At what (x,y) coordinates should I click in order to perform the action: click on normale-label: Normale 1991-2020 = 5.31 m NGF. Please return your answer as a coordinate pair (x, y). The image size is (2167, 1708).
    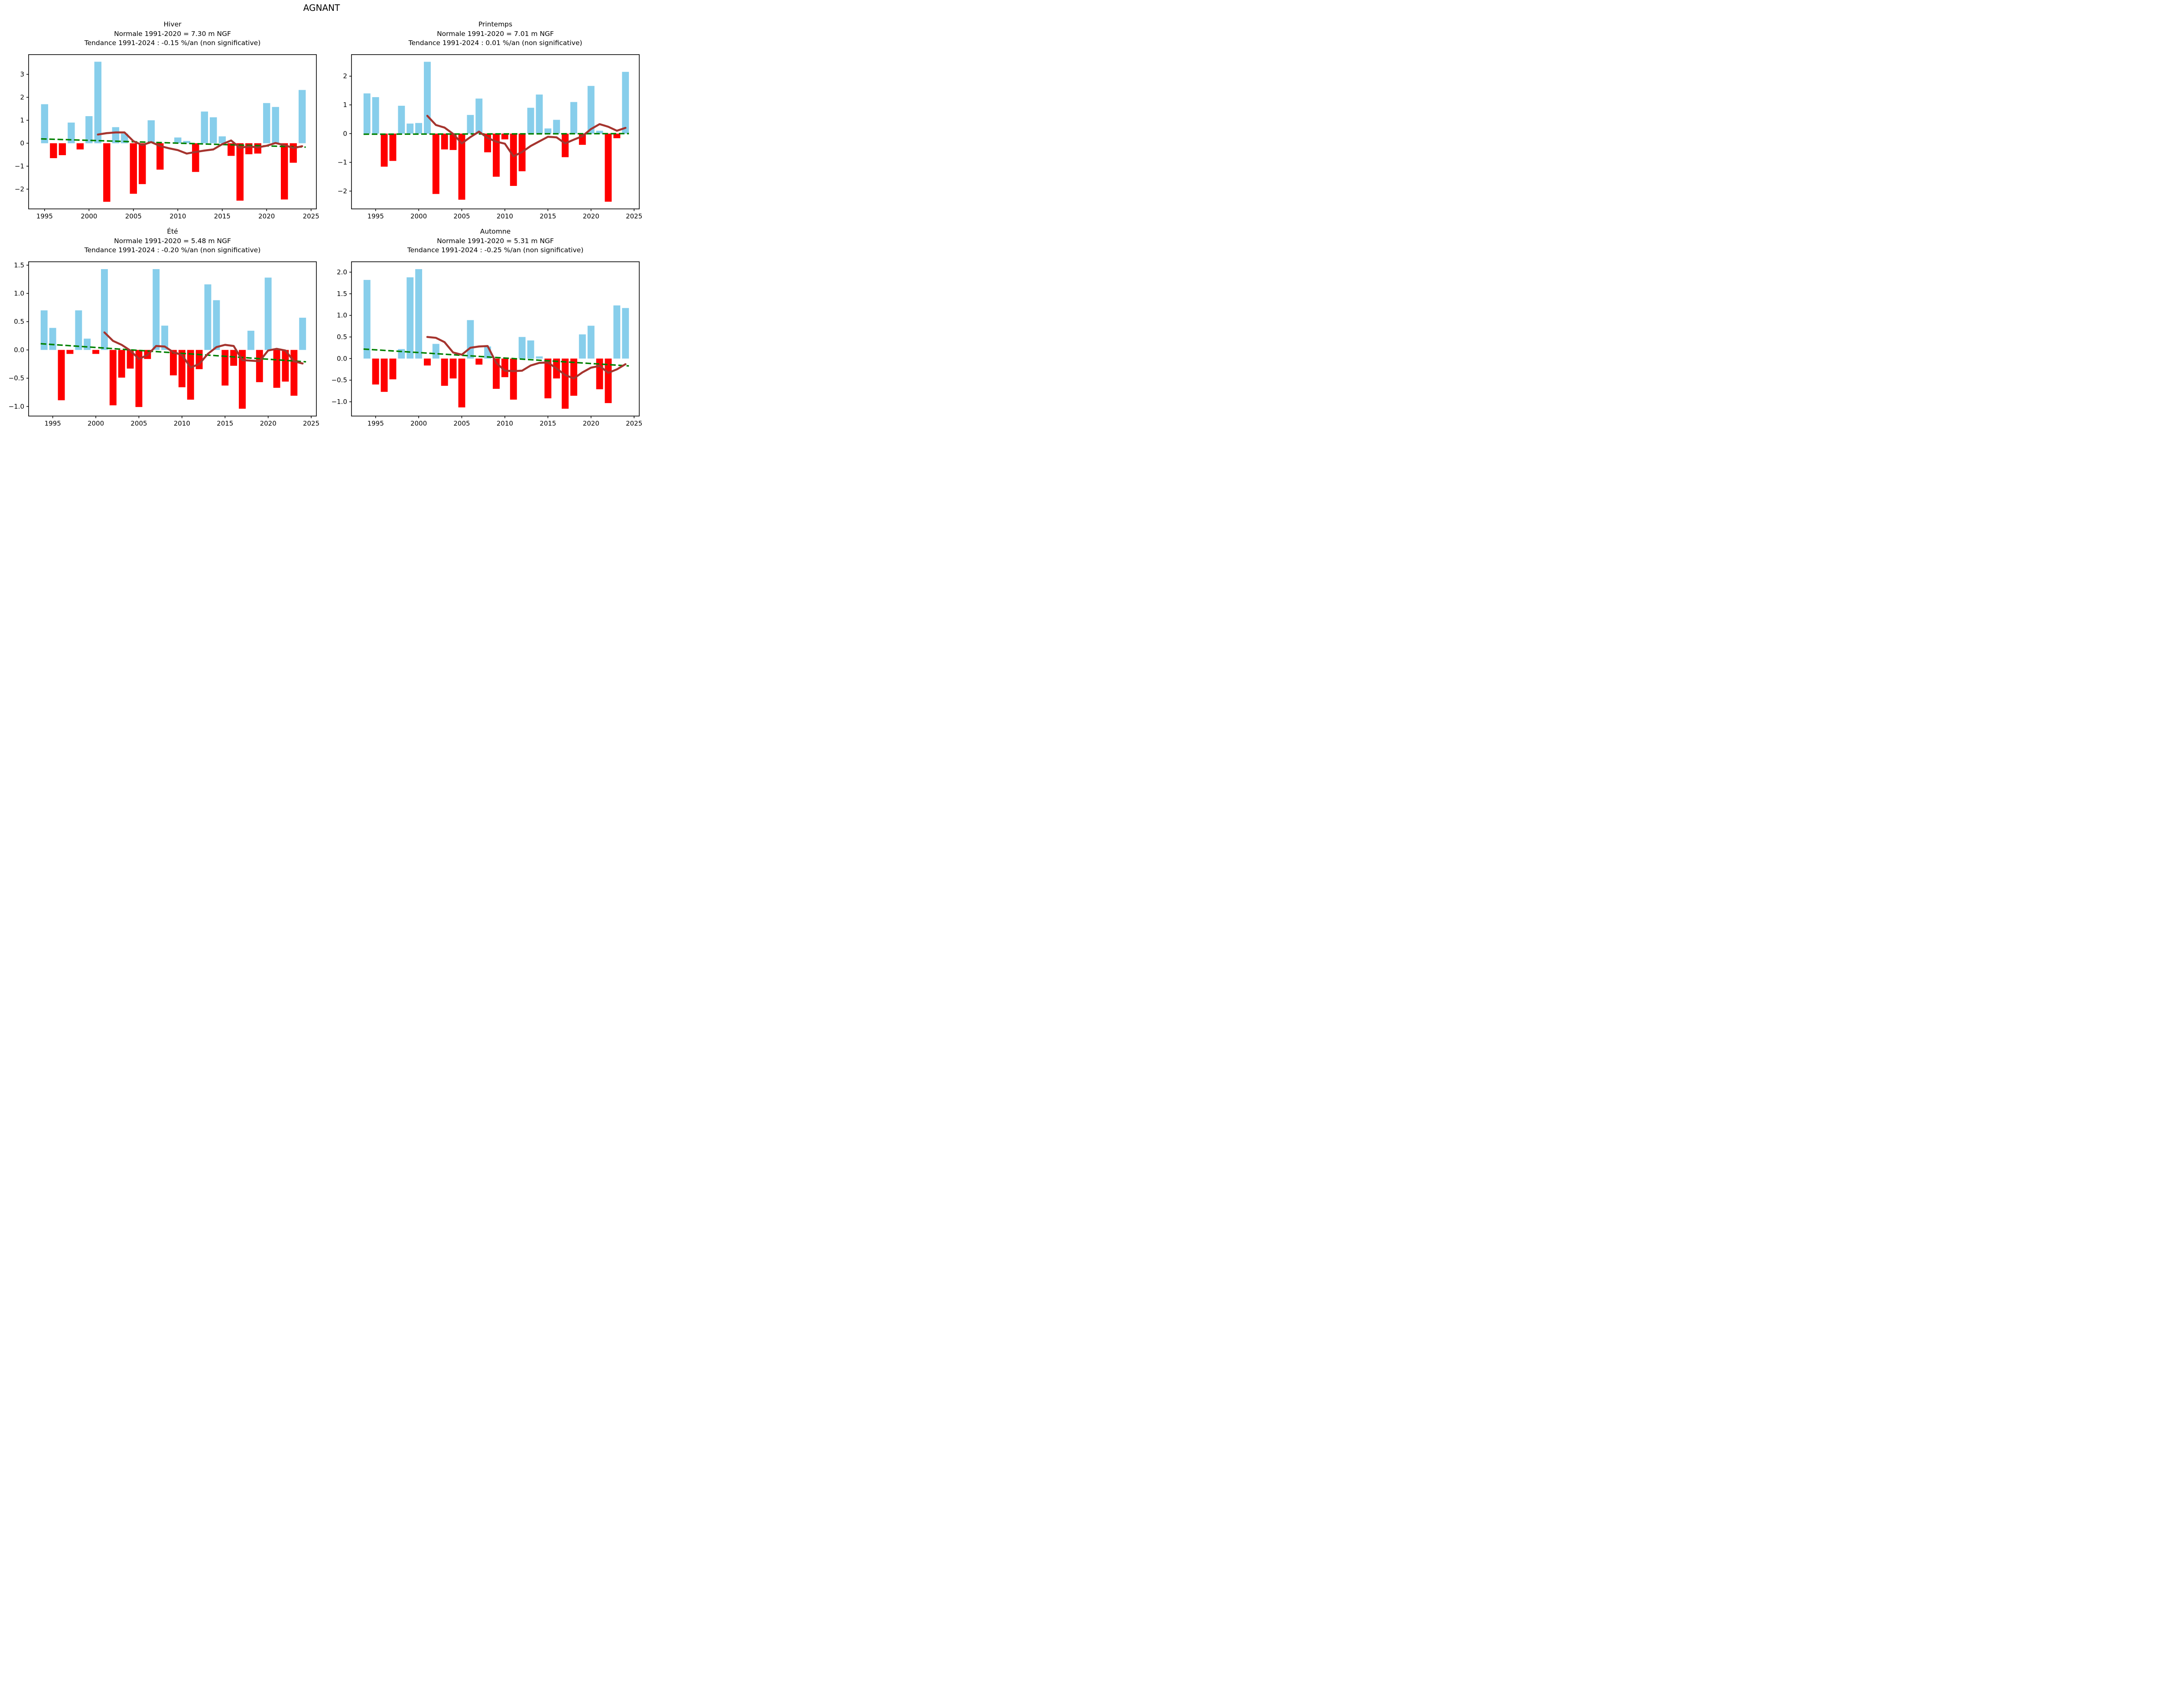
    Looking at the image, I should click on (495, 241).